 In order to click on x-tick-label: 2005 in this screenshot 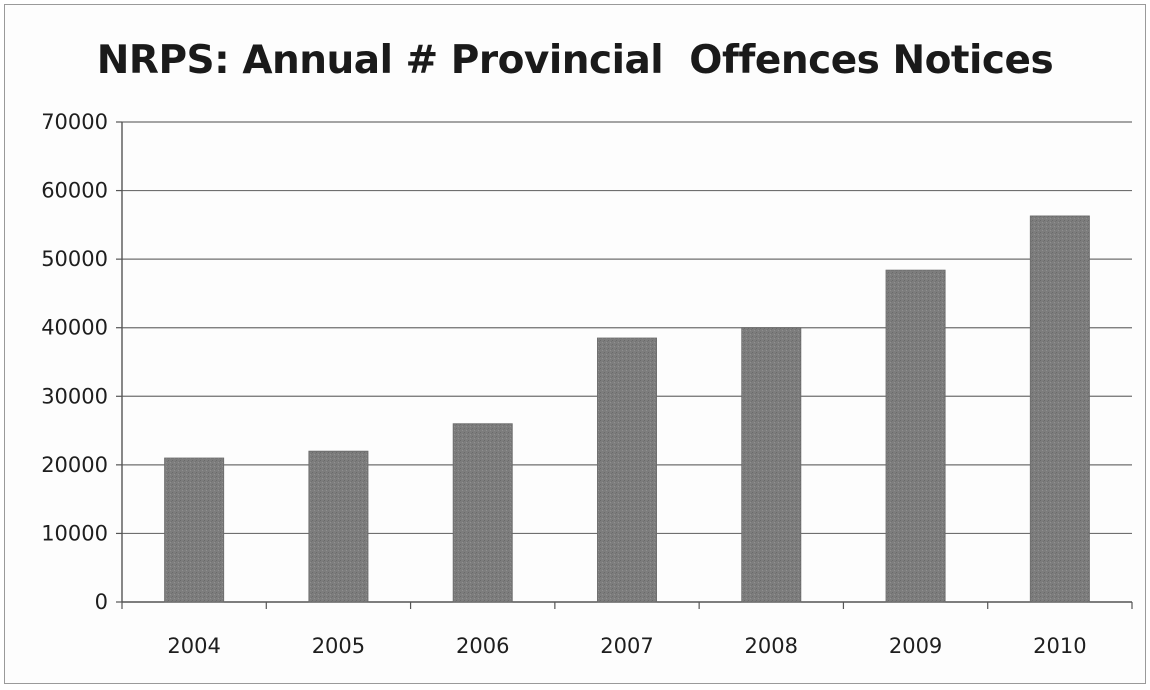, I will do `click(338, 646)`.